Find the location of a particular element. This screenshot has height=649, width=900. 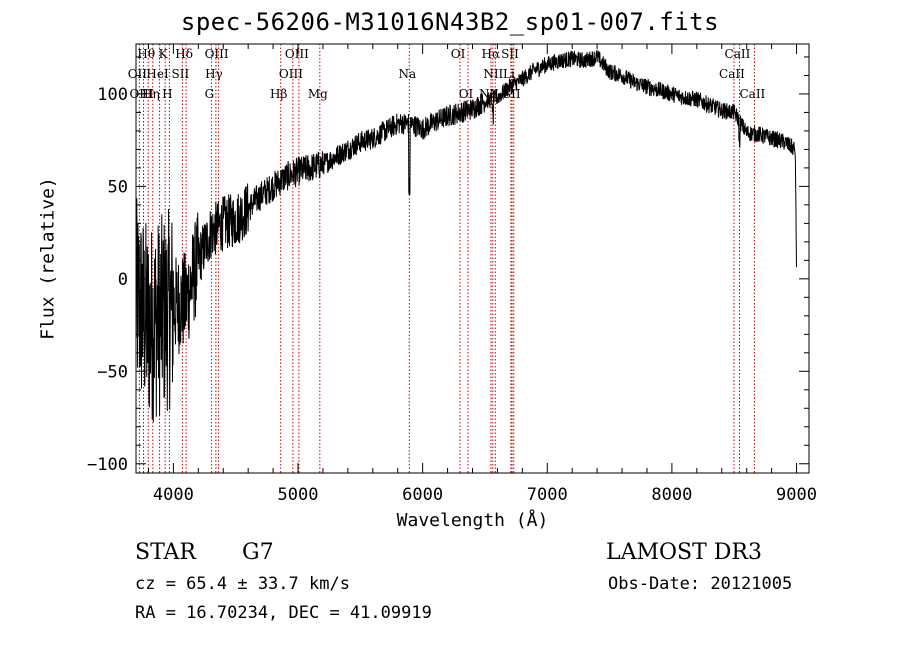

line-marker-label: G is located at coordinates (210, 94).